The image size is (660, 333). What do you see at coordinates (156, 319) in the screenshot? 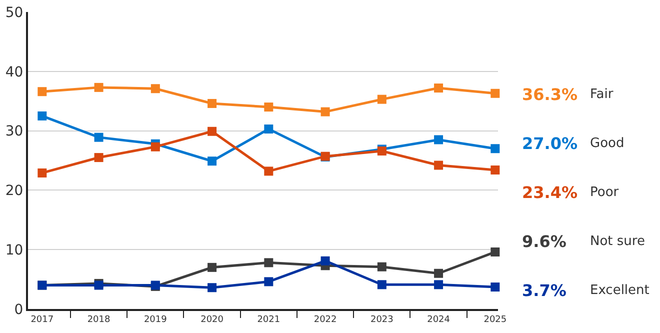
I see `x-tick-label: 2019` at bounding box center [156, 319].